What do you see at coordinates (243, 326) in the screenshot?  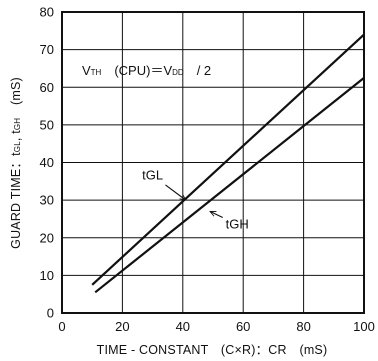 I see `x-tick-60: 60` at bounding box center [243, 326].